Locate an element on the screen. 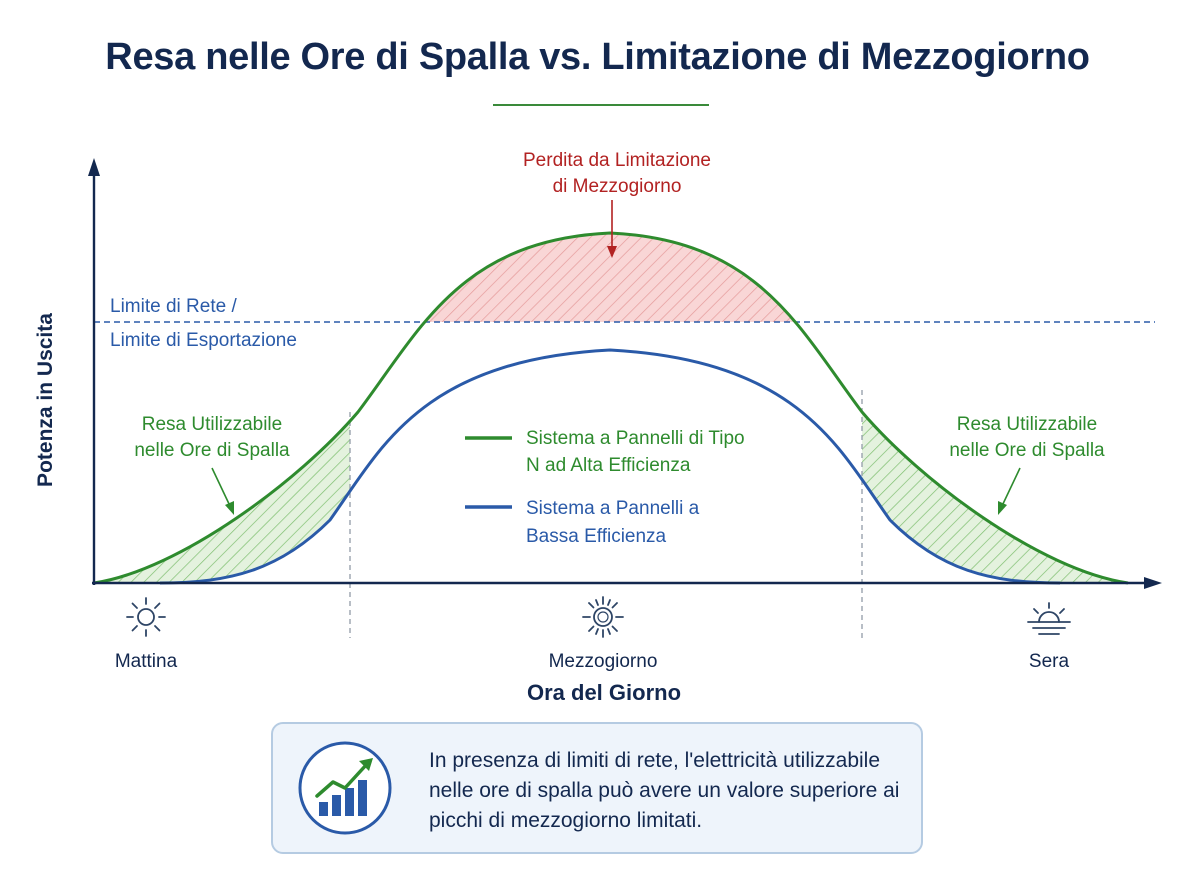  clipping-loss-area is located at coordinates (610, 277).